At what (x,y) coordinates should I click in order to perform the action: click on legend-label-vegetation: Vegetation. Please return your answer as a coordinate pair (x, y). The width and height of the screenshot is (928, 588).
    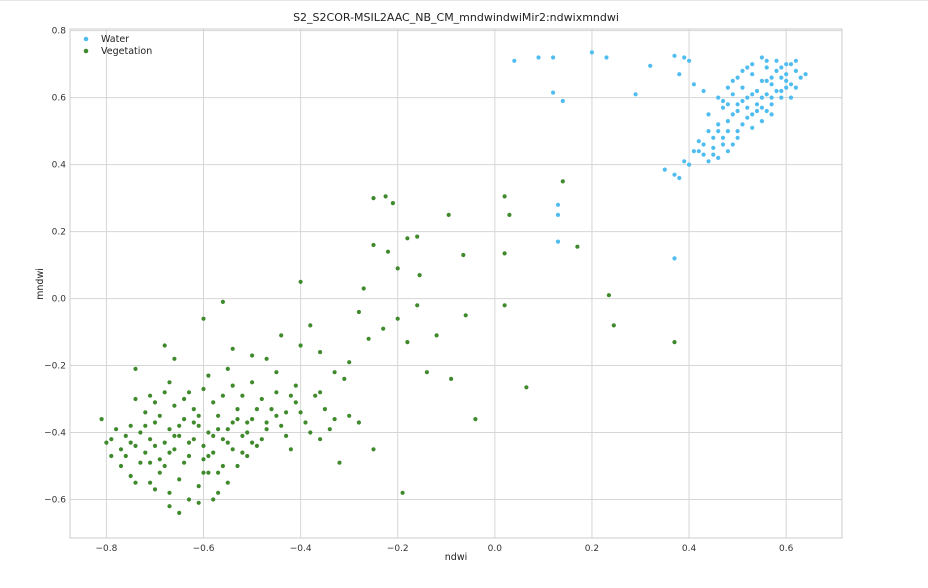
    Looking at the image, I should click on (126, 51).